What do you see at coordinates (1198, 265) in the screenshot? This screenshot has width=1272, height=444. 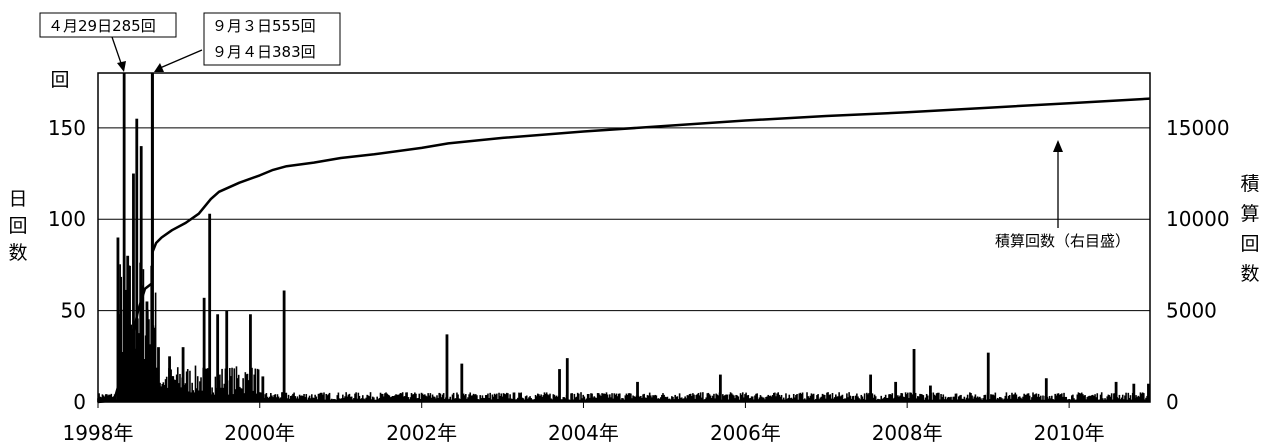 I see `right-axis-ticks: 0 5000 10000 15000` at bounding box center [1198, 265].